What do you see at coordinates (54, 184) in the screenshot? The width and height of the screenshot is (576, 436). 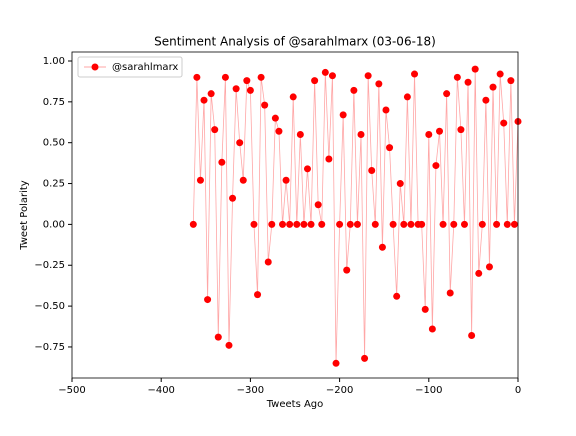 I see `y-tick-label: 0.25` at bounding box center [54, 184].